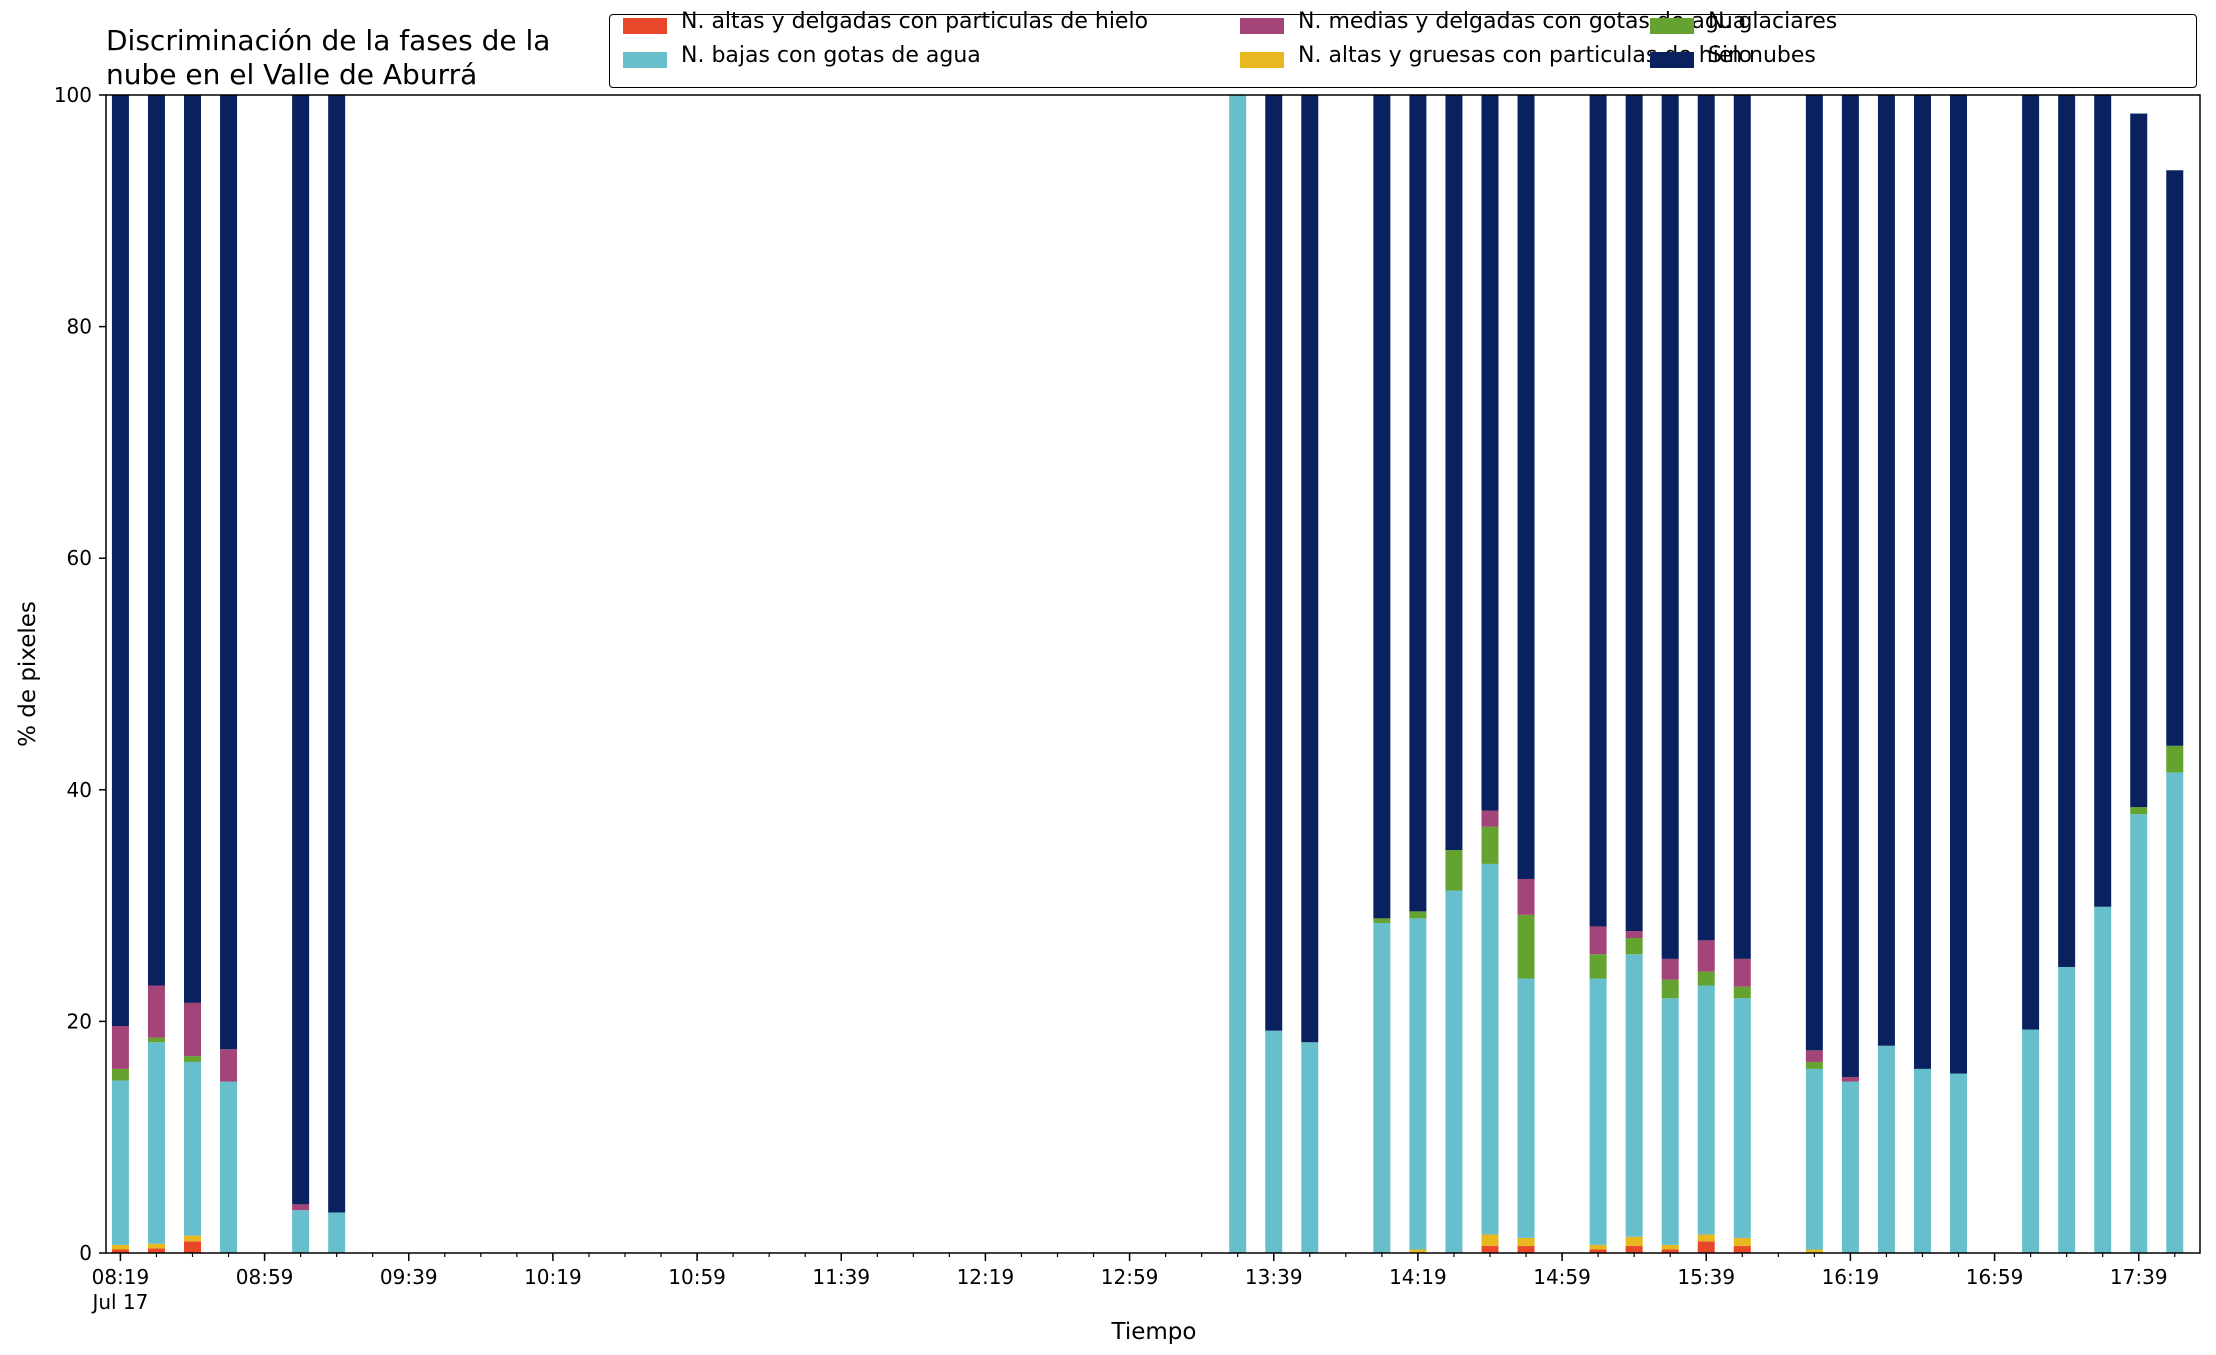  I want to click on bar-segment-1509-s5, so click(1598, 511).